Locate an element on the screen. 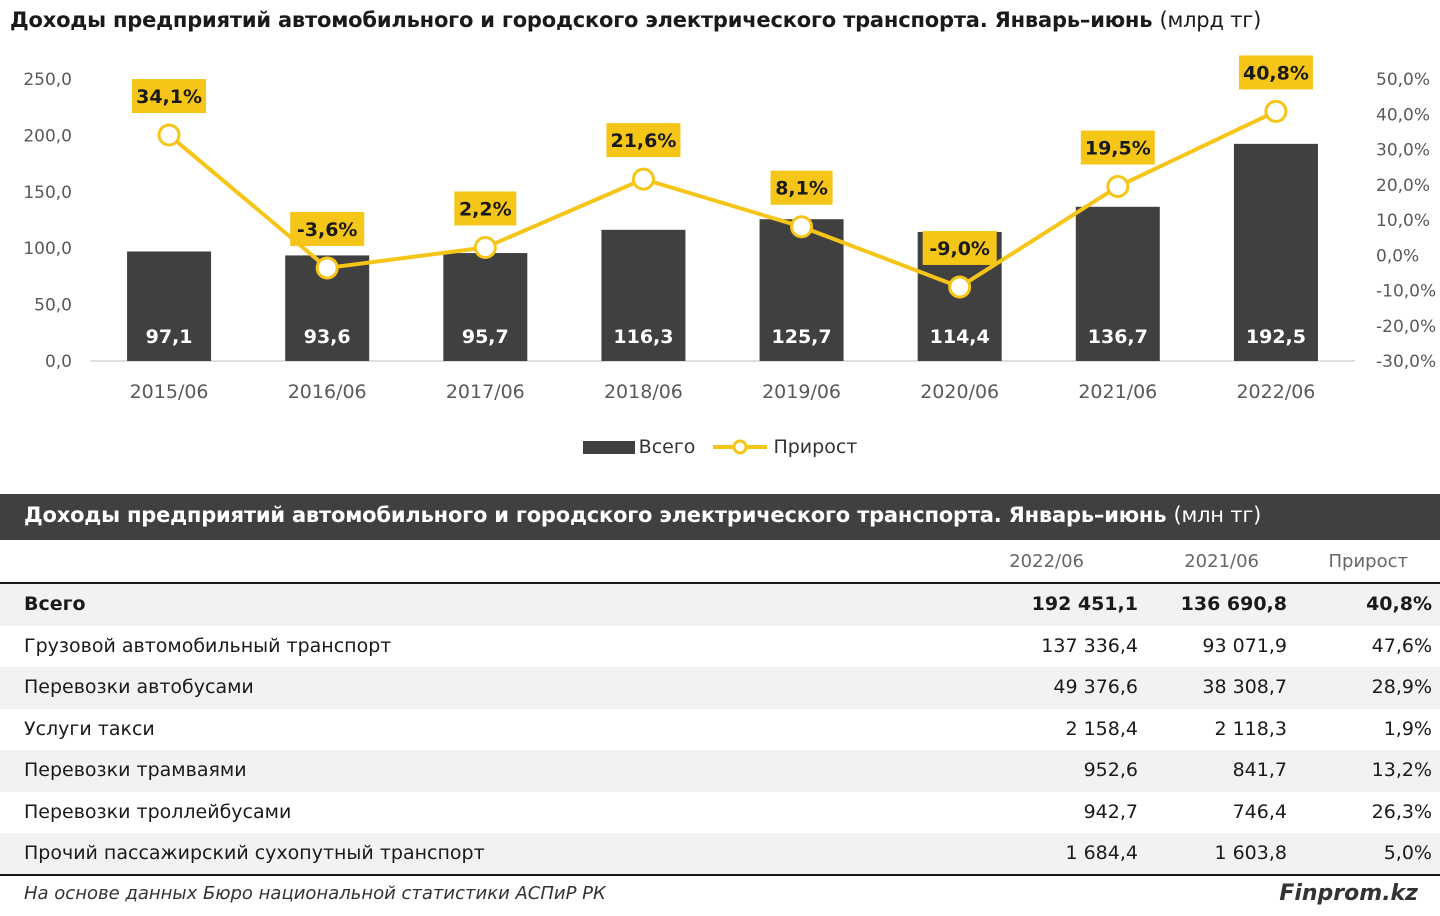  row-value-growth: 26,3% is located at coordinates (1401, 811).